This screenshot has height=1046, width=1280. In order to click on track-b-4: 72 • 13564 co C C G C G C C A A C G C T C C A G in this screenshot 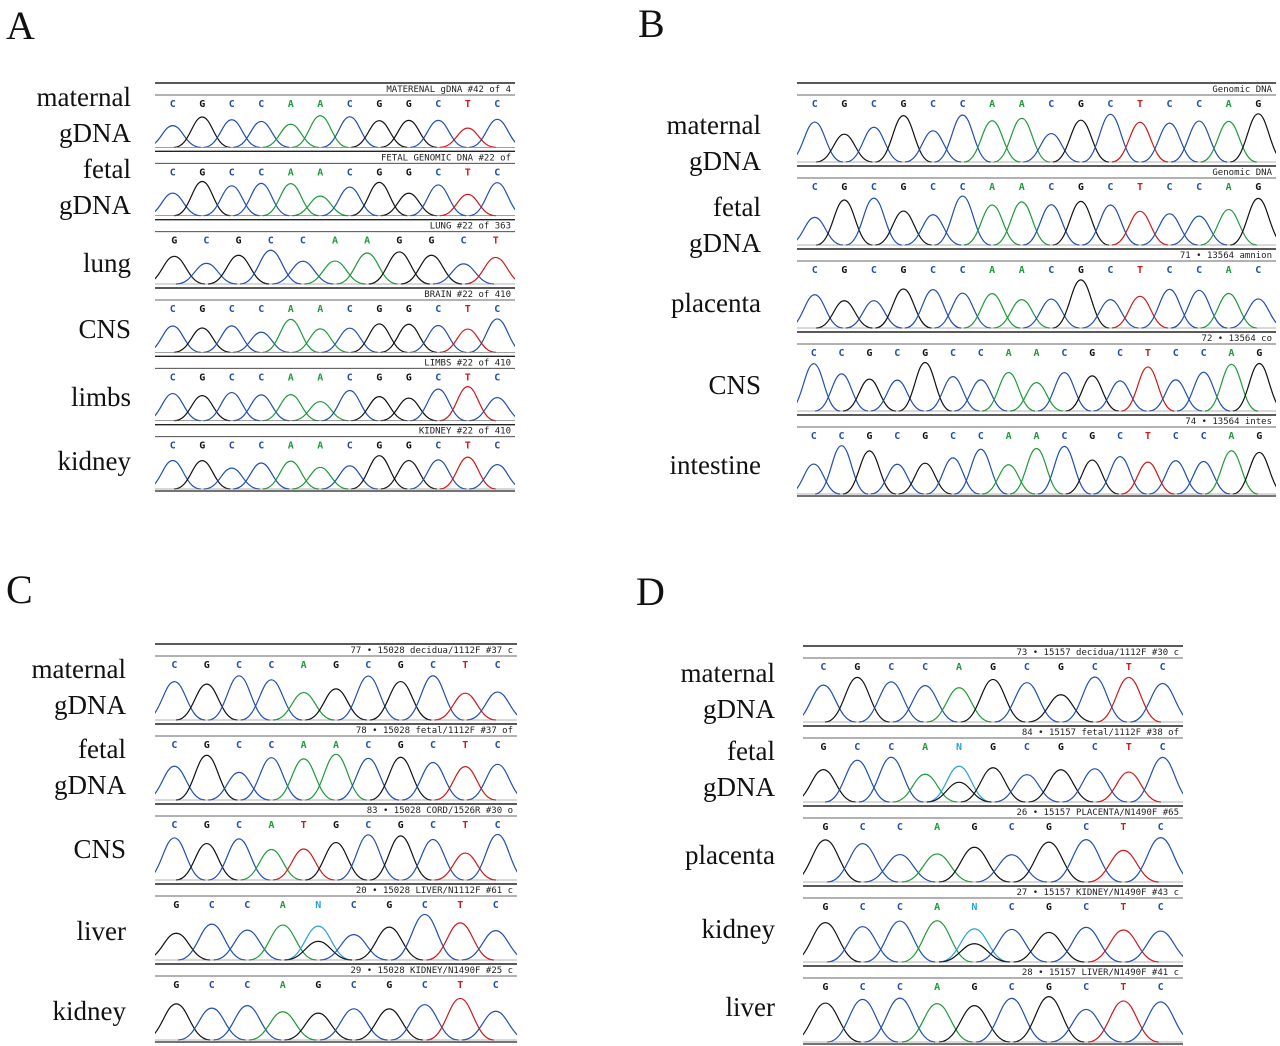, I will do `click(1036, 371)`.